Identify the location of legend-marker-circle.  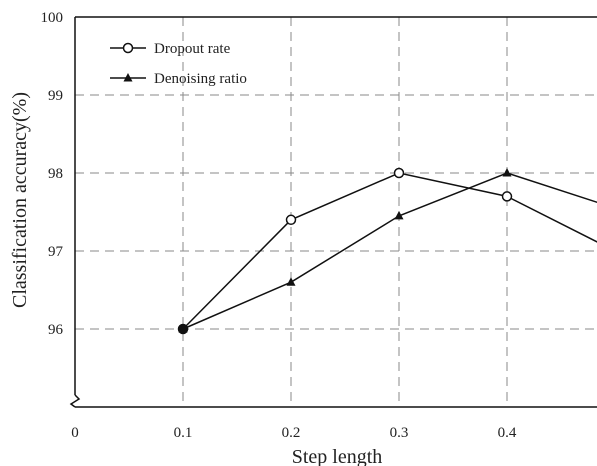
(128, 48).